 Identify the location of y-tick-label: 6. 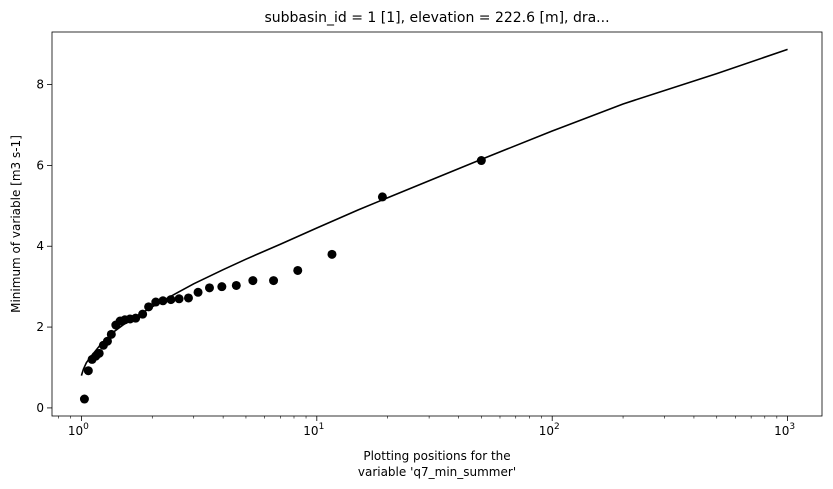
(40, 165).